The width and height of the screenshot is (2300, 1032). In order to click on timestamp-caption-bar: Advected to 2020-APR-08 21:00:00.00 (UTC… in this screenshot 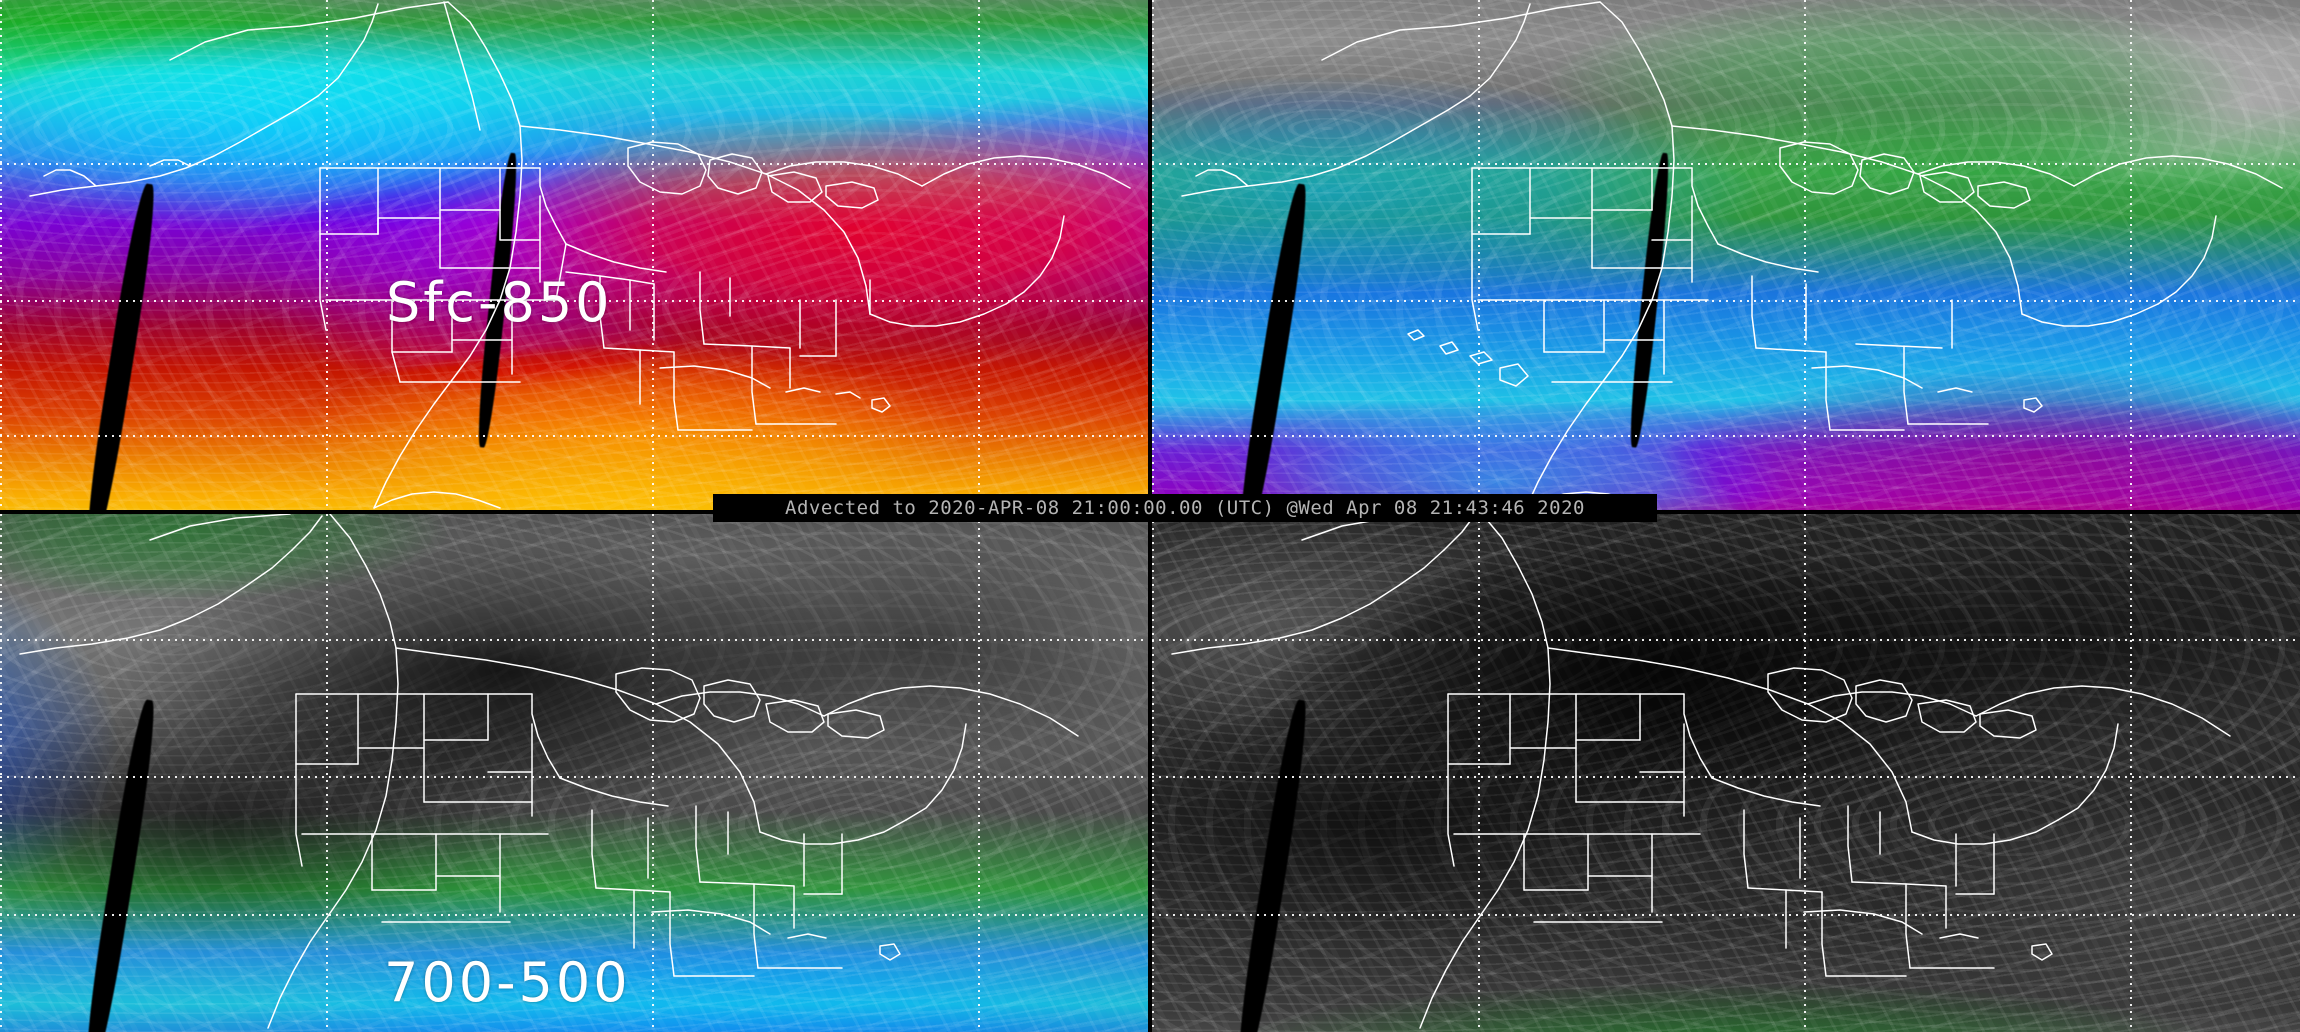, I will do `click(1185, 508)`.